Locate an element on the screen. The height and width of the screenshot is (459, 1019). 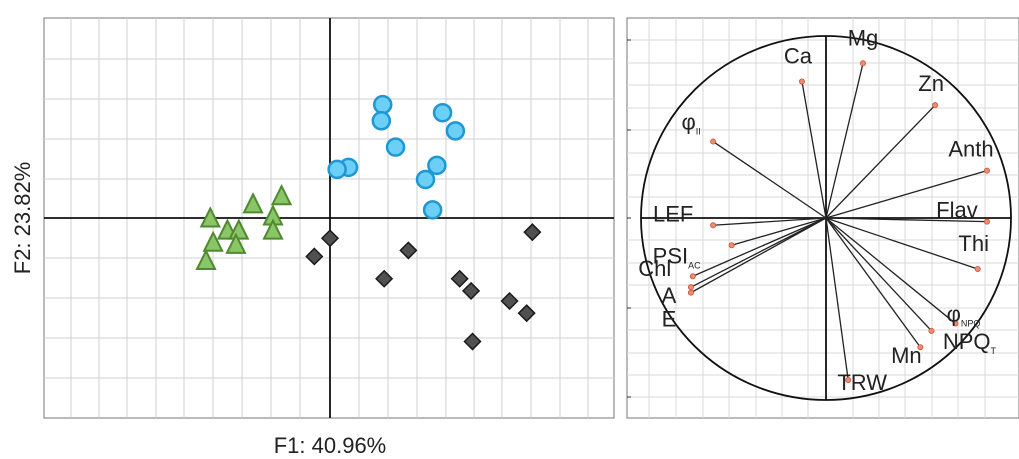
variable-label: TRW is located at coordinates (862, 382).